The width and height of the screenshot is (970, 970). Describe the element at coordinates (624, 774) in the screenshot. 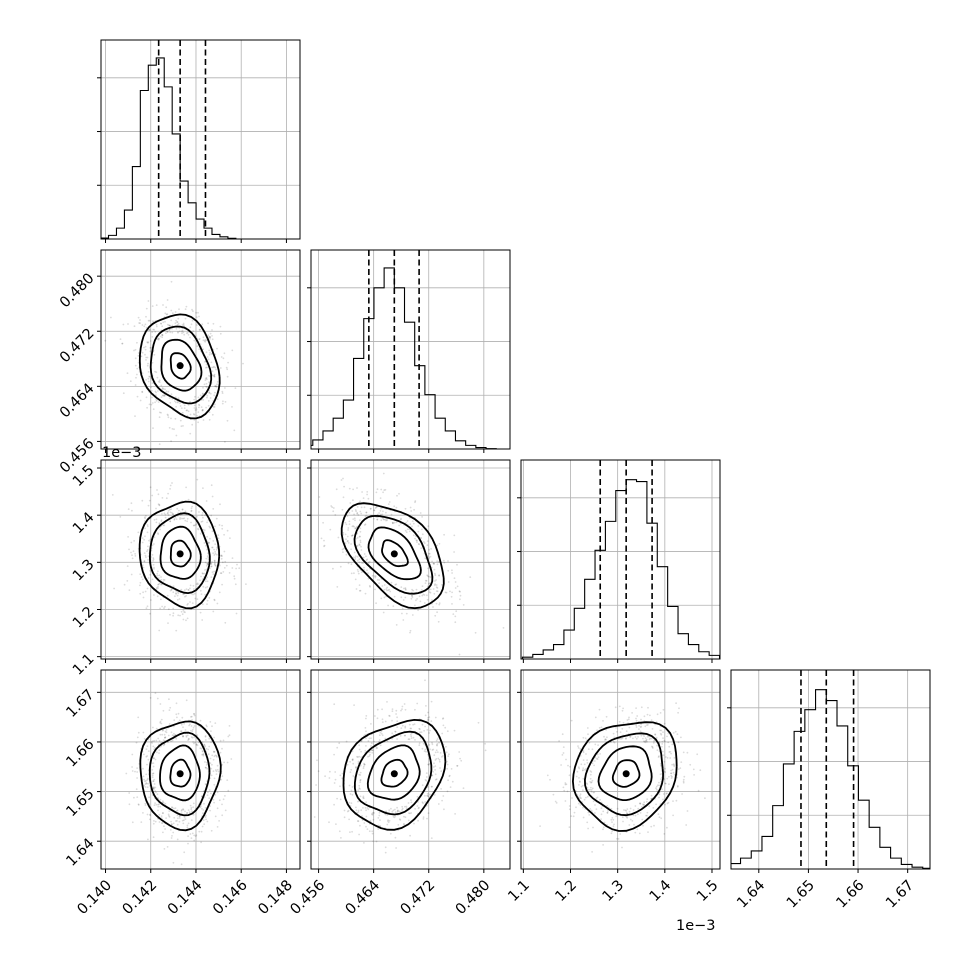

I see `contour-level-1.5` at that location.